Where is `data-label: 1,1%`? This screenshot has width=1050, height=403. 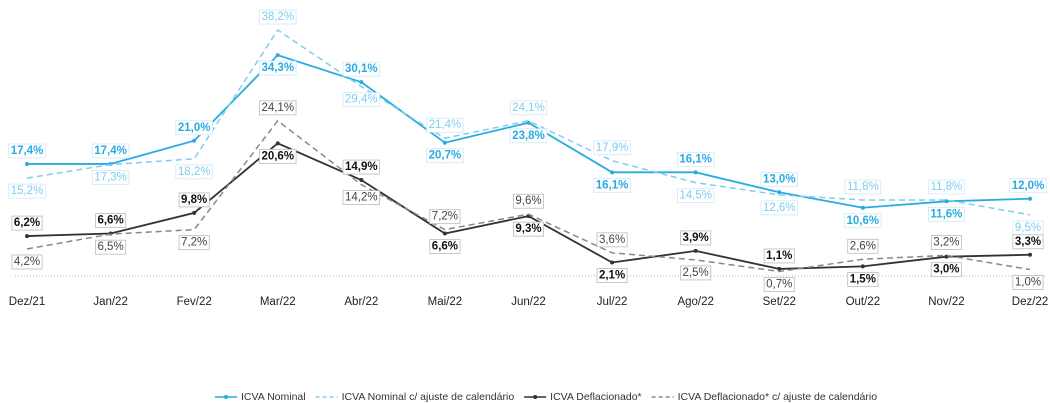 data-label: 1,1% is located at coordinates (779, 256).